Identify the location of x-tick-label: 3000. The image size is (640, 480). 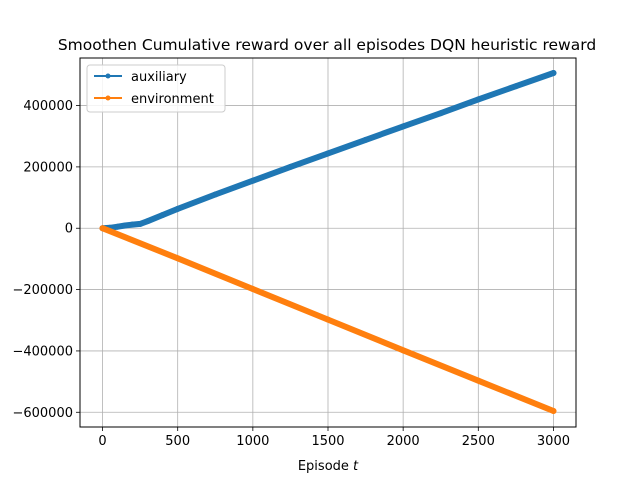
(553, 441).